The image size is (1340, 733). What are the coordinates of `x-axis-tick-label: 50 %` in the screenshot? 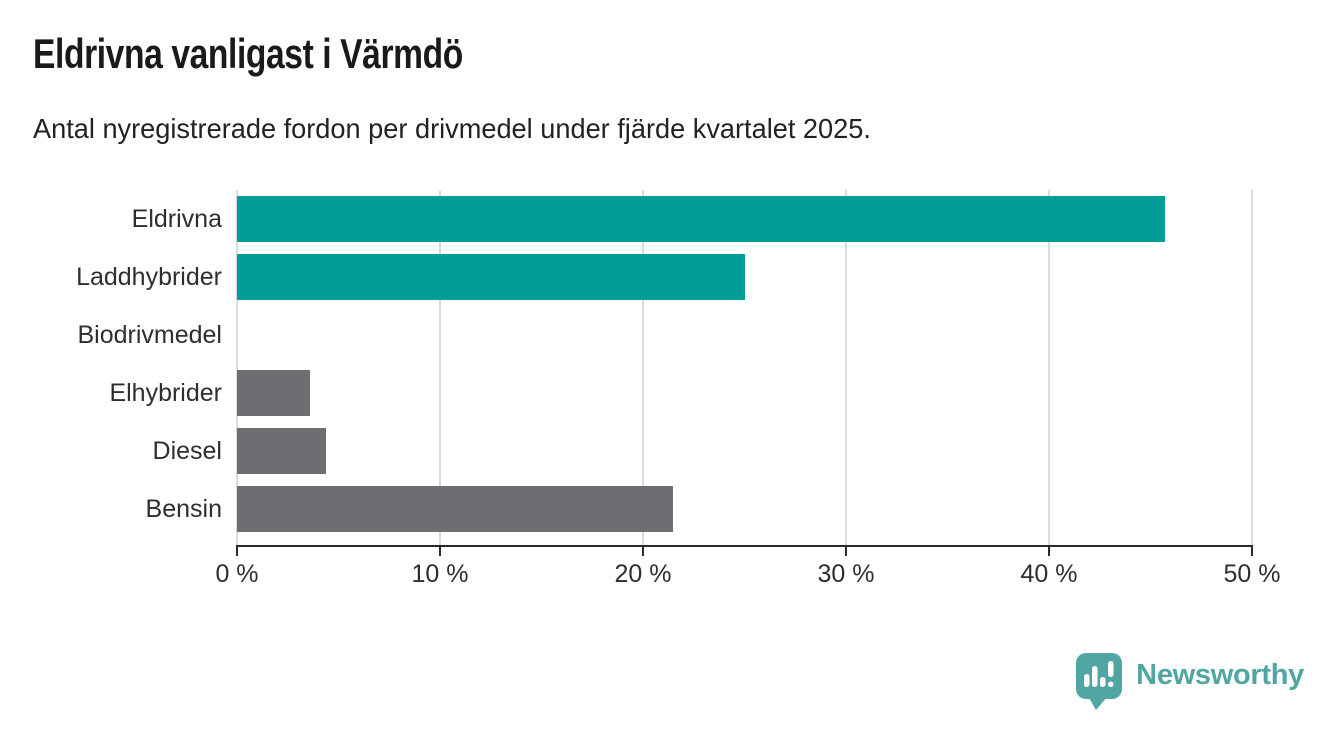 It's located at (1252, 574).